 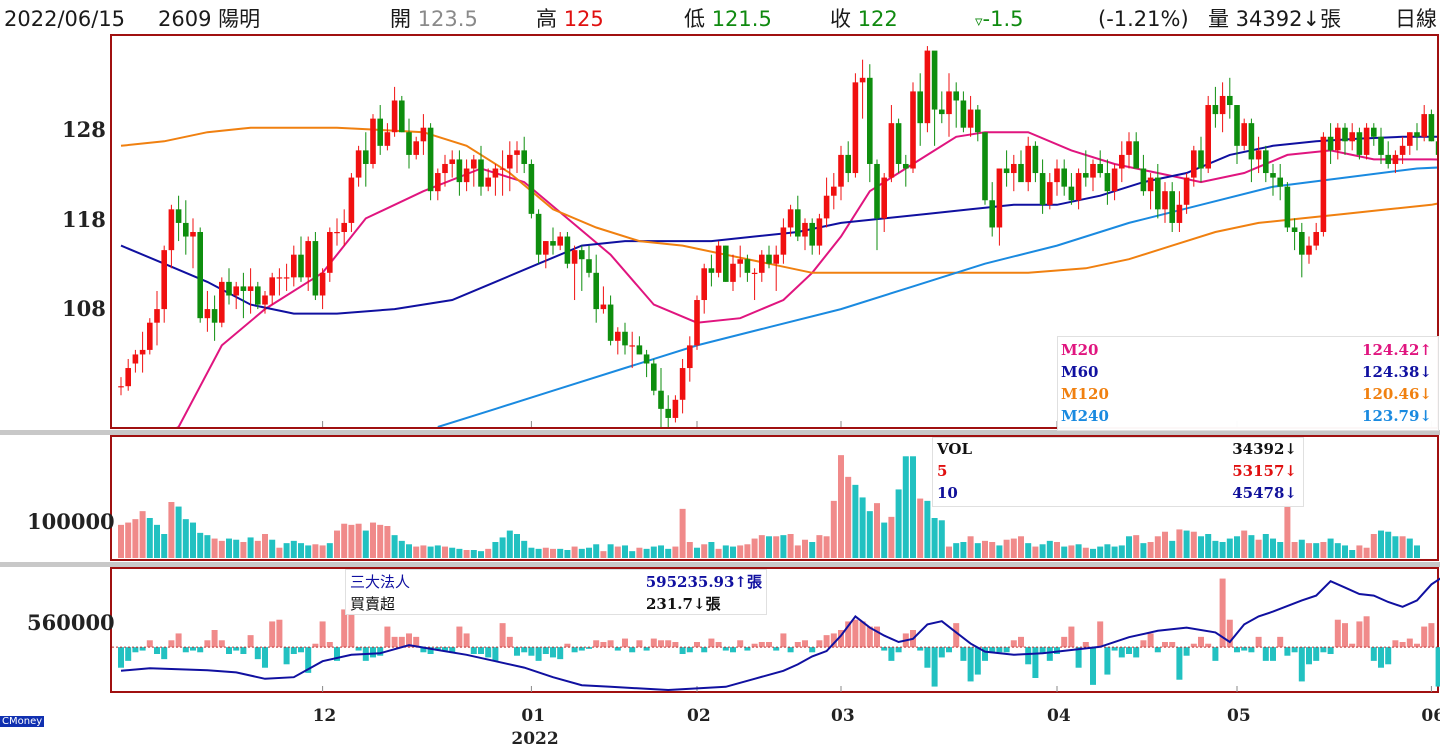 I want to click on period-tab: 日線, so click(x=1416, y=19).